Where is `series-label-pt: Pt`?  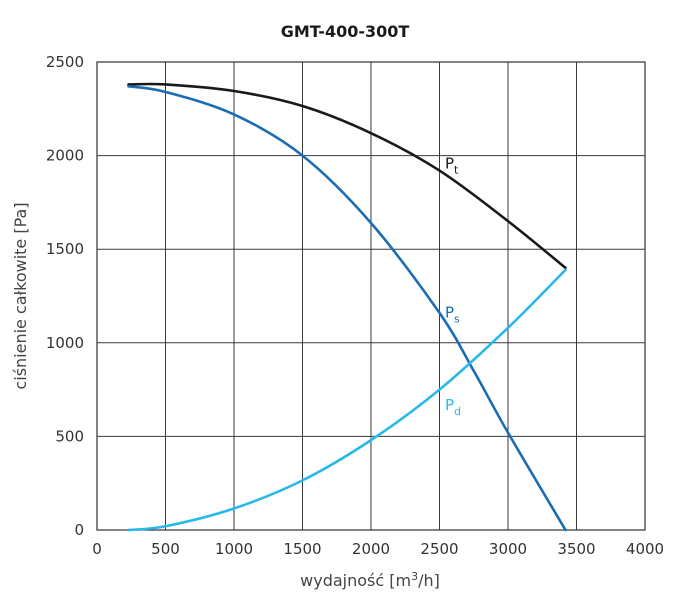 series-label-pt: Pt is located at coordinates (452, 166).